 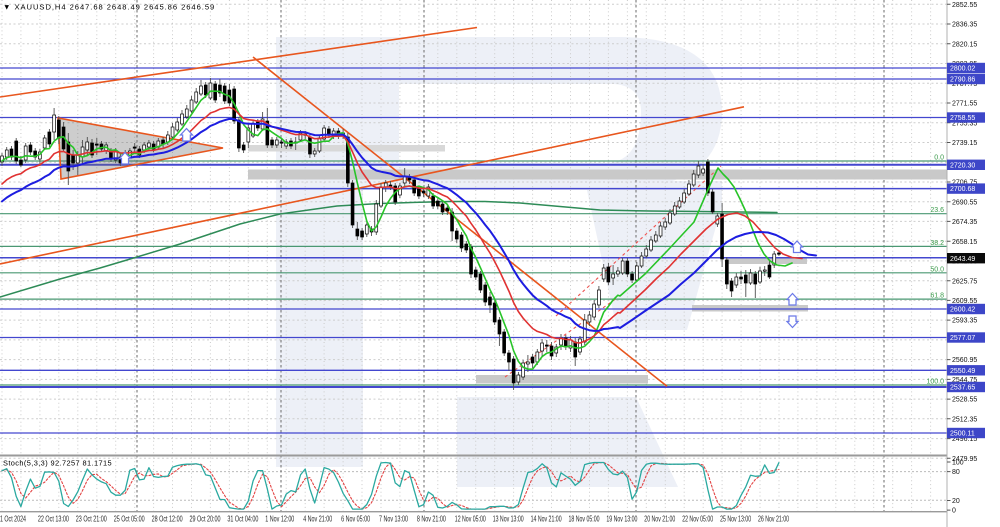 What do you see at coordinates (964, 281) in the screenshot?
I see `svg-text: 2625.75` at bounding box center [964, 281].